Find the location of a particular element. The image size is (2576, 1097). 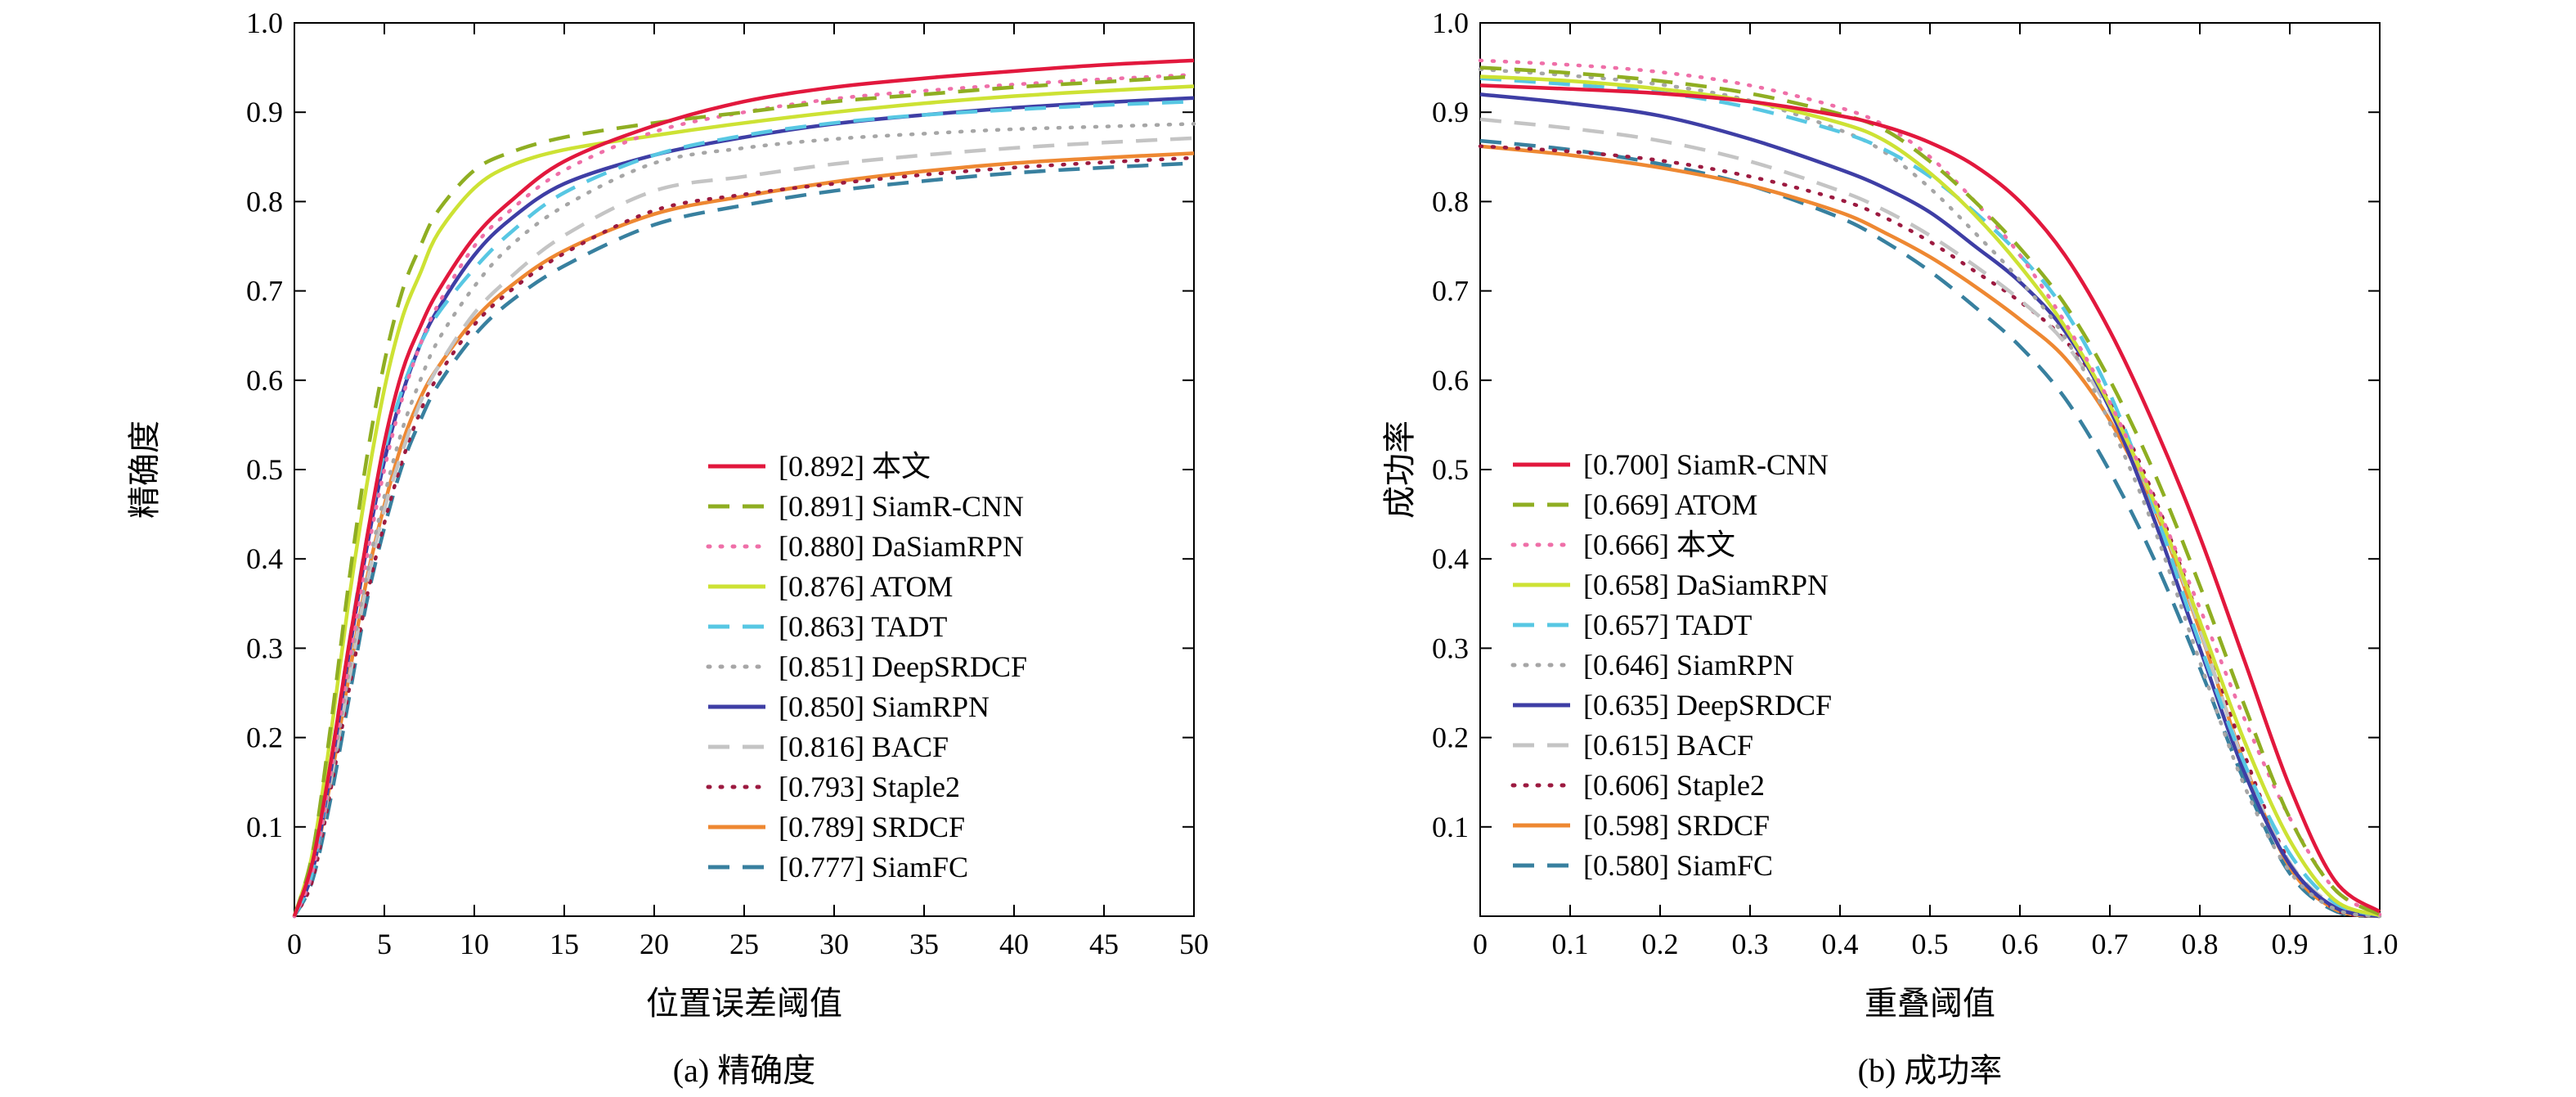

legend-item: [0.657] TADT is located at coordinates (1632, 625).